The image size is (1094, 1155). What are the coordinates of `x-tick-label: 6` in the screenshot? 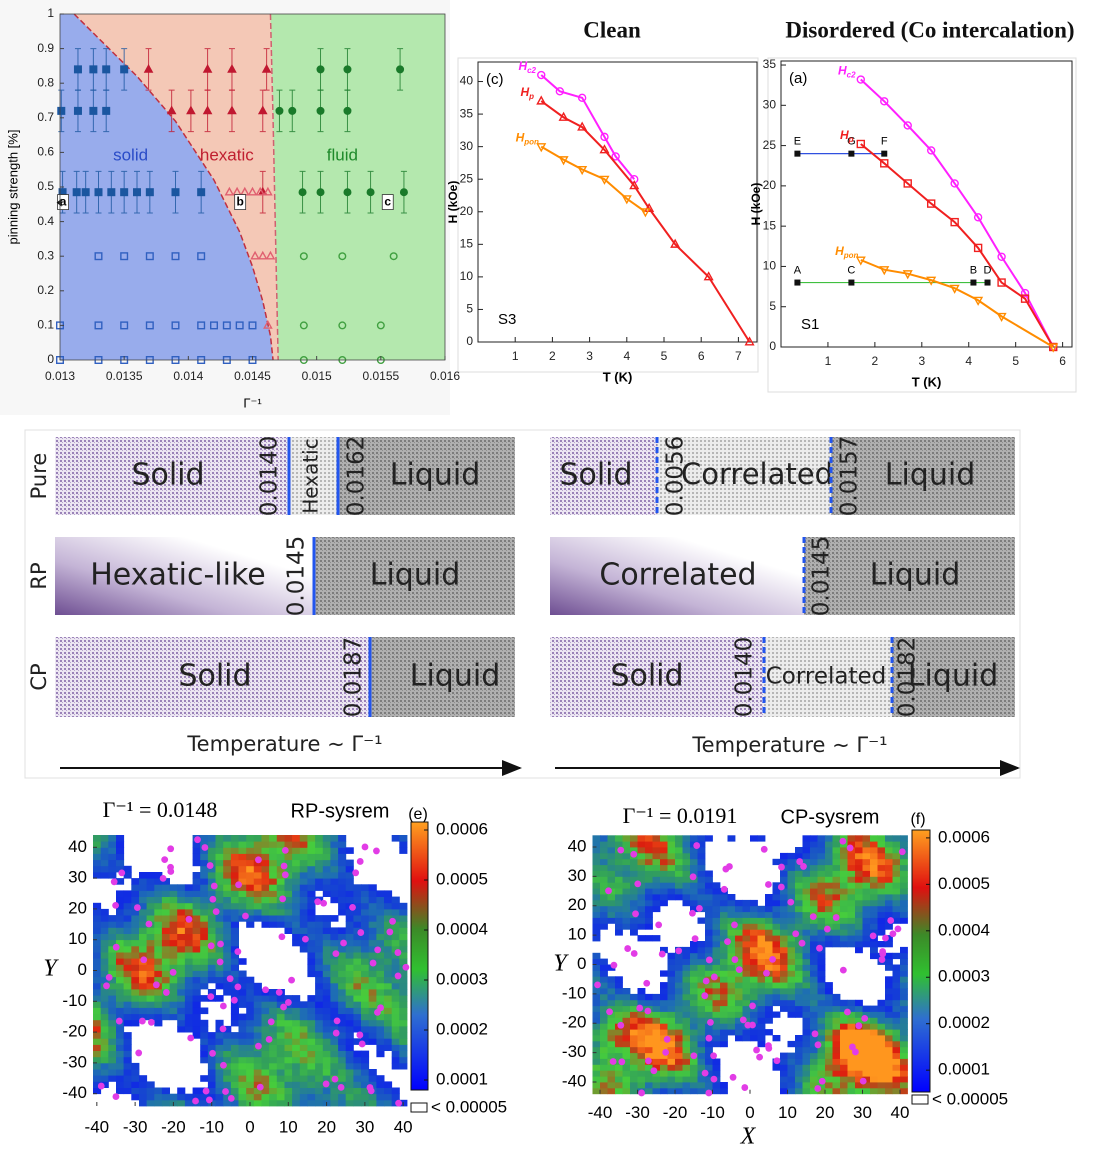 It's located at (701, 356).